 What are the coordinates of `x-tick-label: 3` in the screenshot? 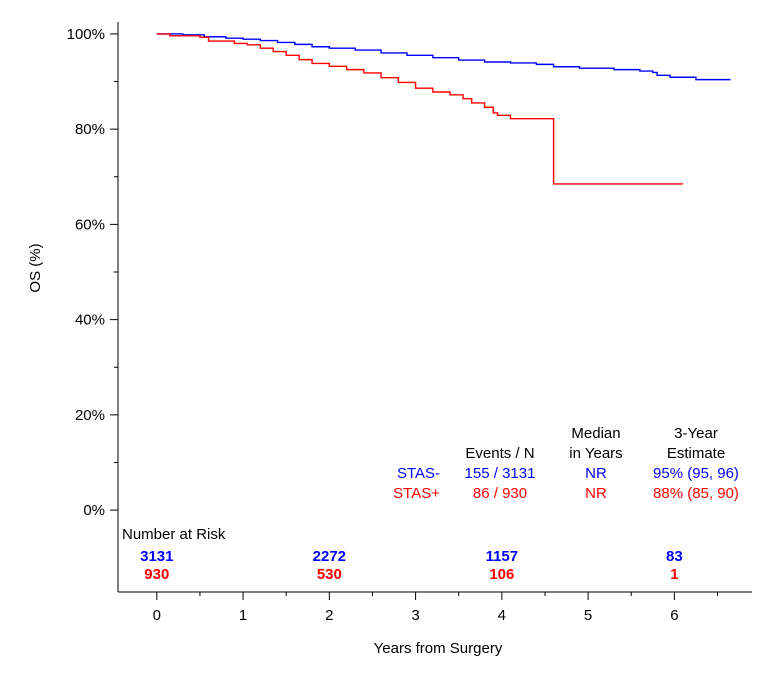 It's located at (415, 615).